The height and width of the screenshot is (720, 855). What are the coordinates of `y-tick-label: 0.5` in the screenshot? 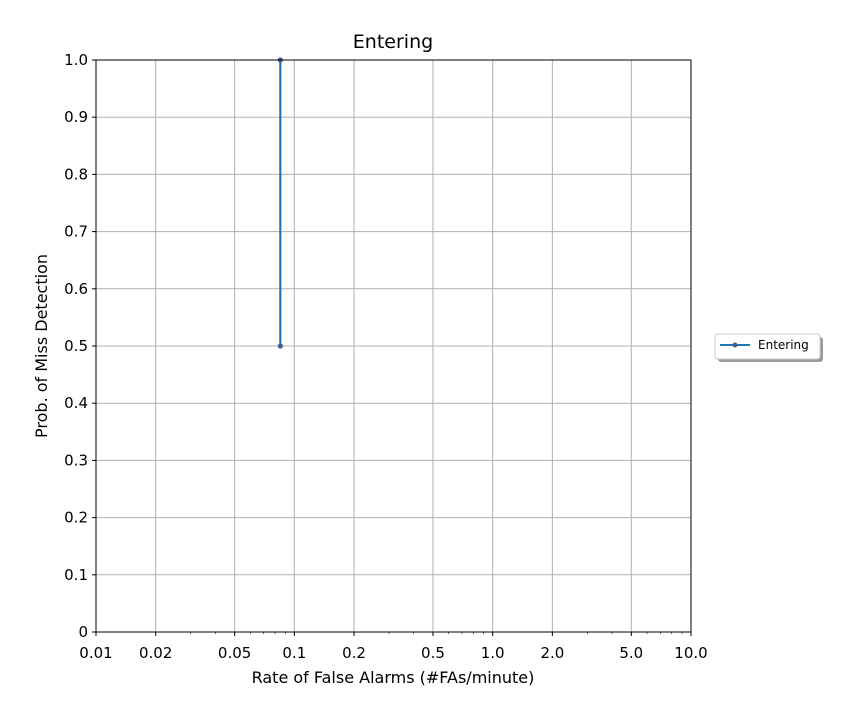 It's located at (76, 346).